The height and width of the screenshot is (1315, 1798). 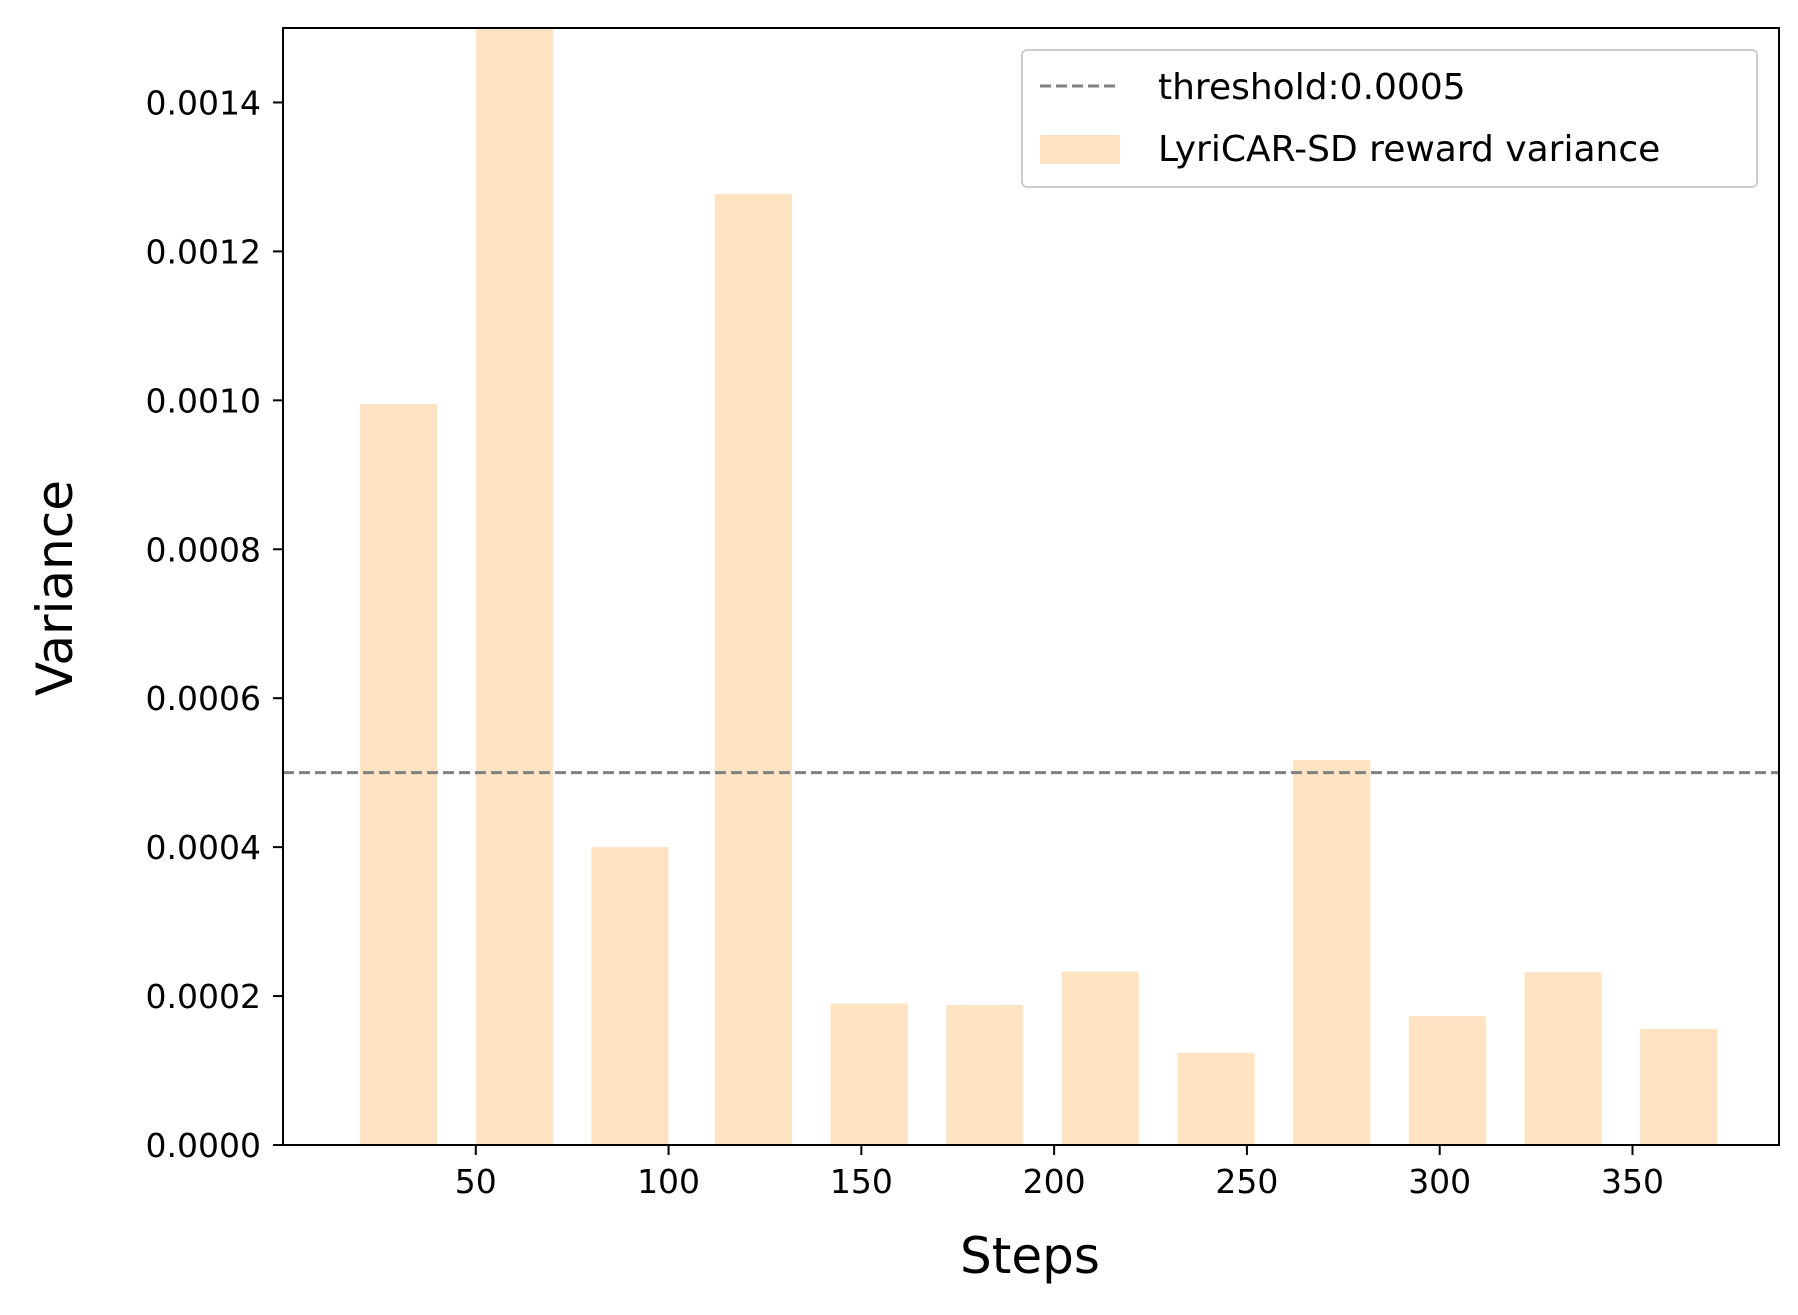 What do you see at coordinates (203, 847) in the screenshot?
I see `y-tick-label: 0.0004` at bounding box center [203, 847].